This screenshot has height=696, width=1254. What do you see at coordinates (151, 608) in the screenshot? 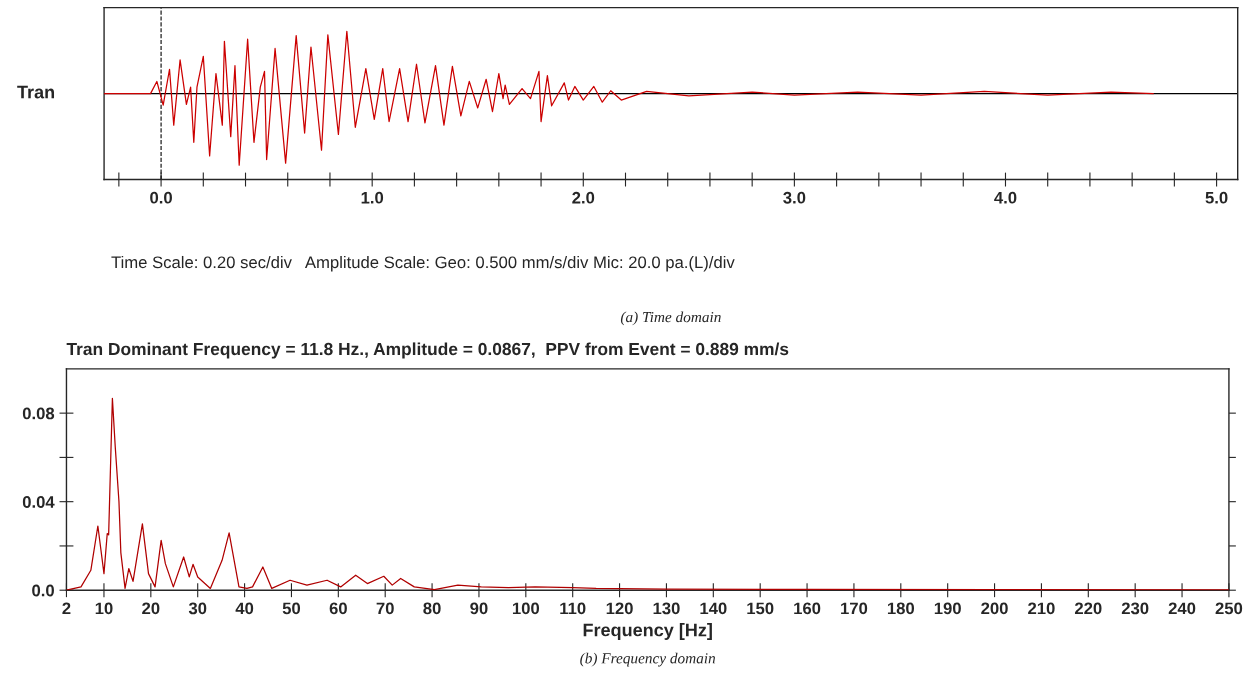
I see `x-tick-label: 20` at bounding box center [151, 608].